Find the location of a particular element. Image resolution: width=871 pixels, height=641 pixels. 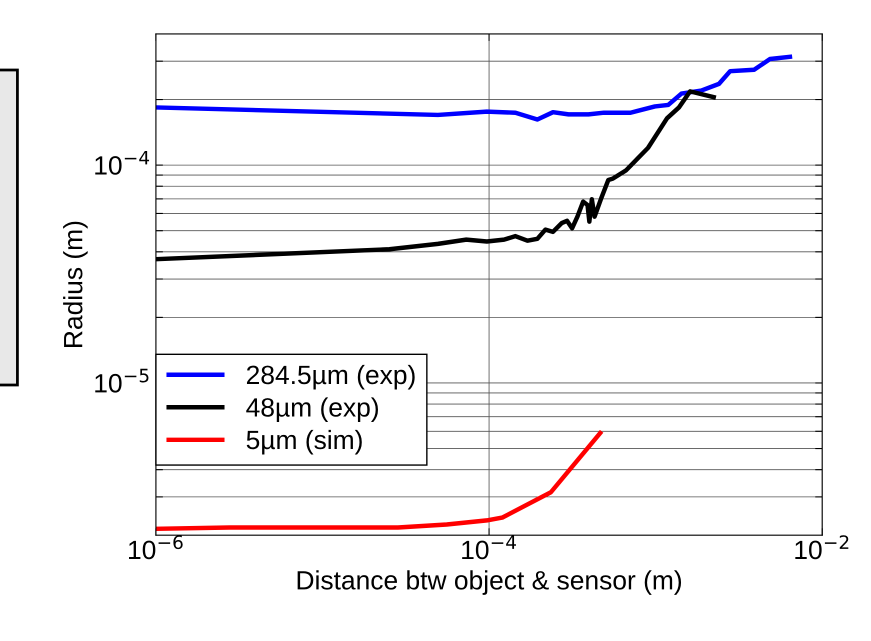

x-axis-title: Distance btw object & sensor (m) is located at coordinates (490, 582).